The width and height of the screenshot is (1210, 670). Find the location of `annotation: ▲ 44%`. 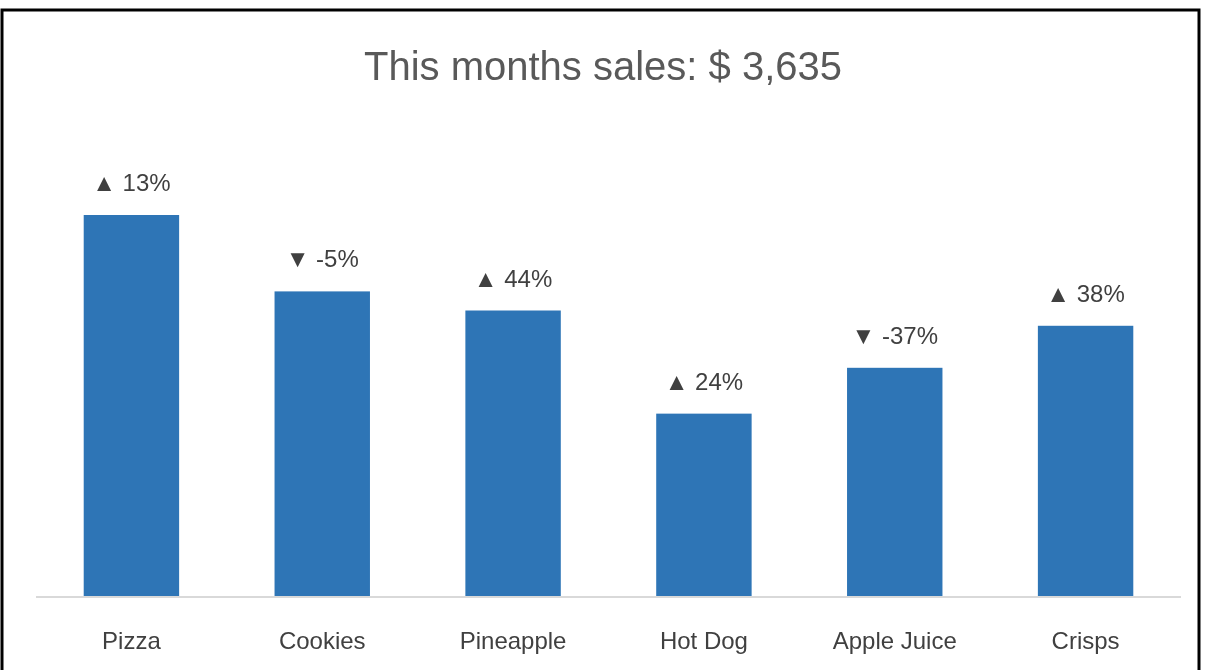

annotation: ▲ 44% is located at coordinates (513, 278).